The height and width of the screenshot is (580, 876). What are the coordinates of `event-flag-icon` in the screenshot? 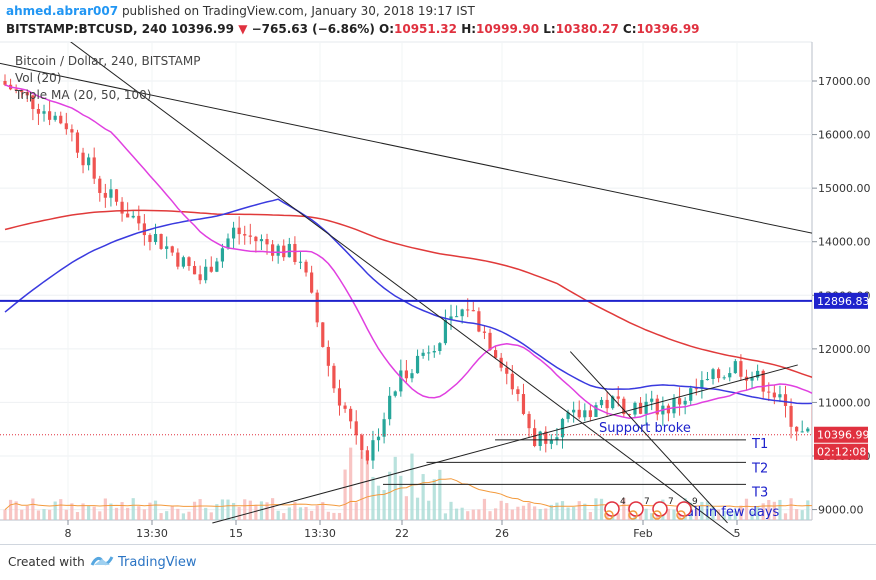 It's located at (636, 509).